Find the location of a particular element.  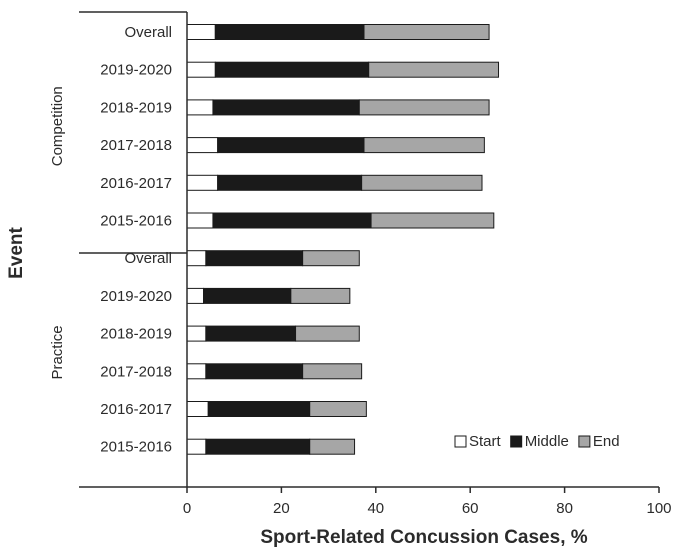

x-tick-label: 80 is located at coordinates (564, 508).